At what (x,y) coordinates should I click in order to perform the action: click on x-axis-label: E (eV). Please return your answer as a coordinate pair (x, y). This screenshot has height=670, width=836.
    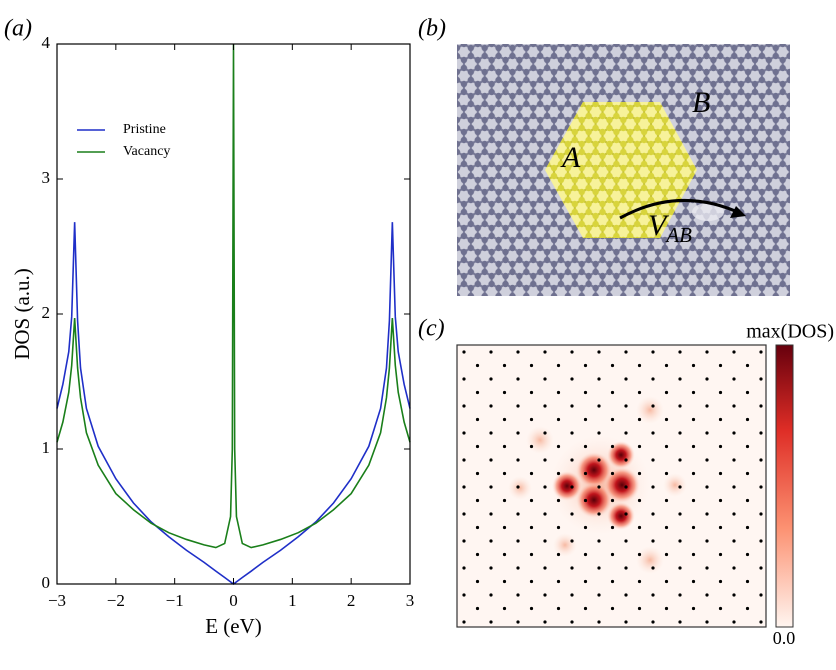
    Looking at the image, I should click on (233, 626).